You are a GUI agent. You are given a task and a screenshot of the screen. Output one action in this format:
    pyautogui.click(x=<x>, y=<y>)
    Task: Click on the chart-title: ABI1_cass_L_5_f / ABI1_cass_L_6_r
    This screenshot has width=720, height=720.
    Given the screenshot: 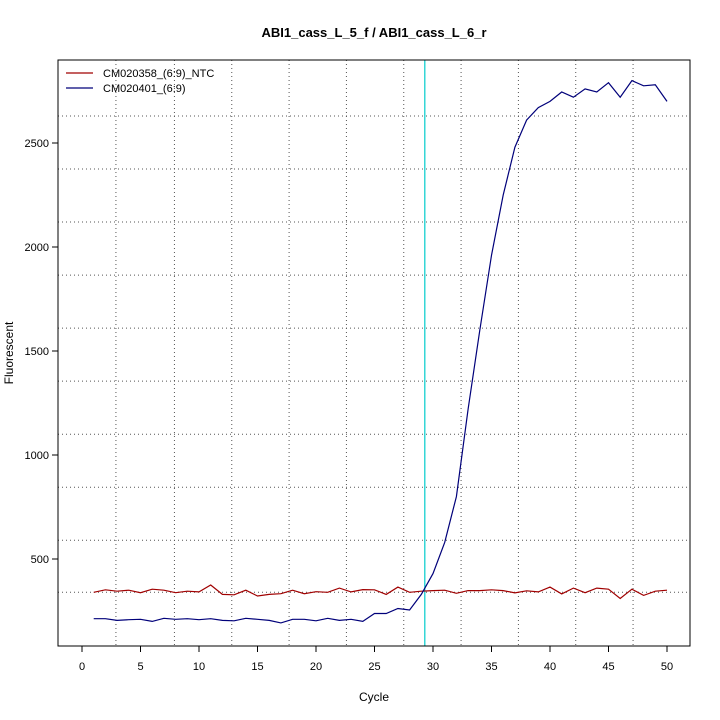 What is the action you would take?
    pyautogui.click(x=374, y=32)
    